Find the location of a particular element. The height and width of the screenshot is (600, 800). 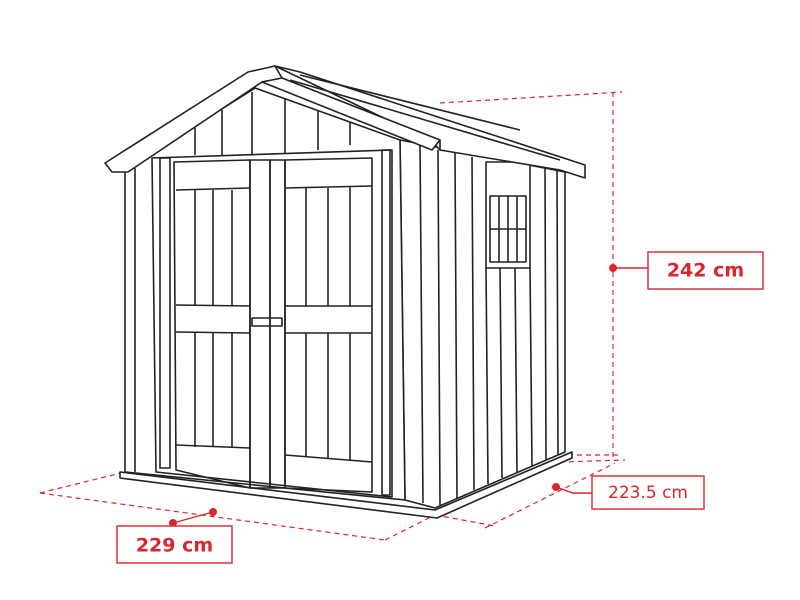

depth-label: 223.5 cm is located at coordinates (648, 493).